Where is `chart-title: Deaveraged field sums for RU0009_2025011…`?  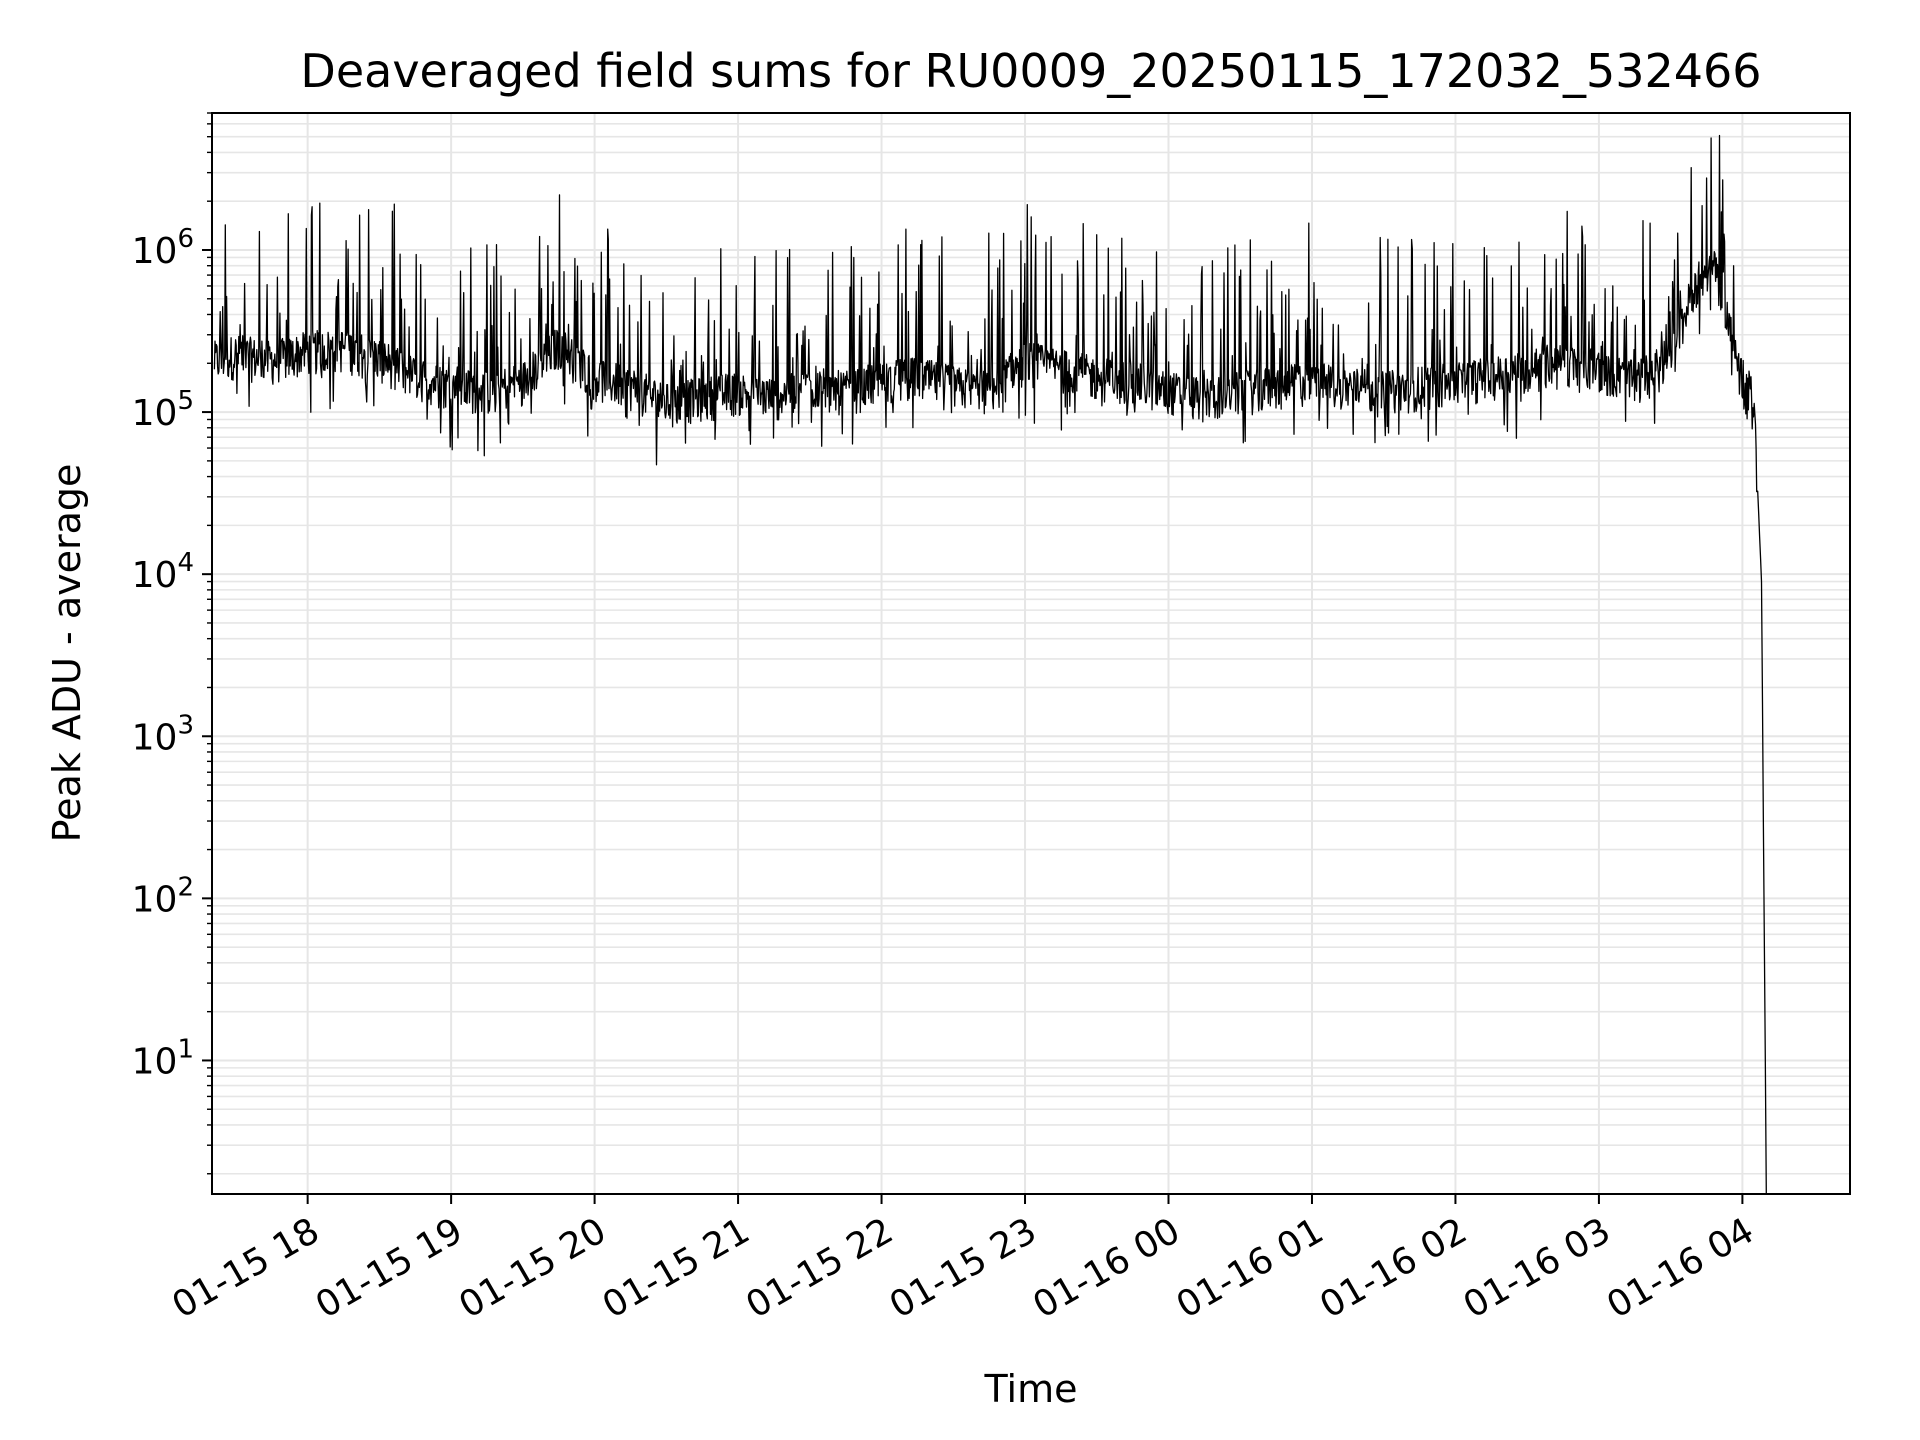 chart-title: Deaveraged field sums for RU0009_2025011… is located at coordinates (1030, 71).